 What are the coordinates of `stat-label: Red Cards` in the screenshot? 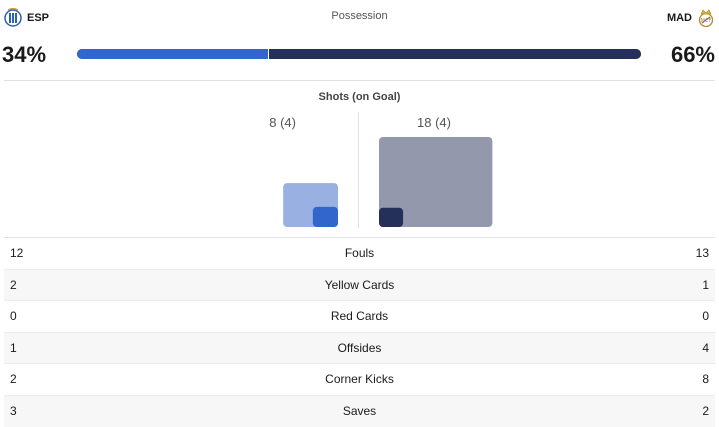 It's located at (359, 316).